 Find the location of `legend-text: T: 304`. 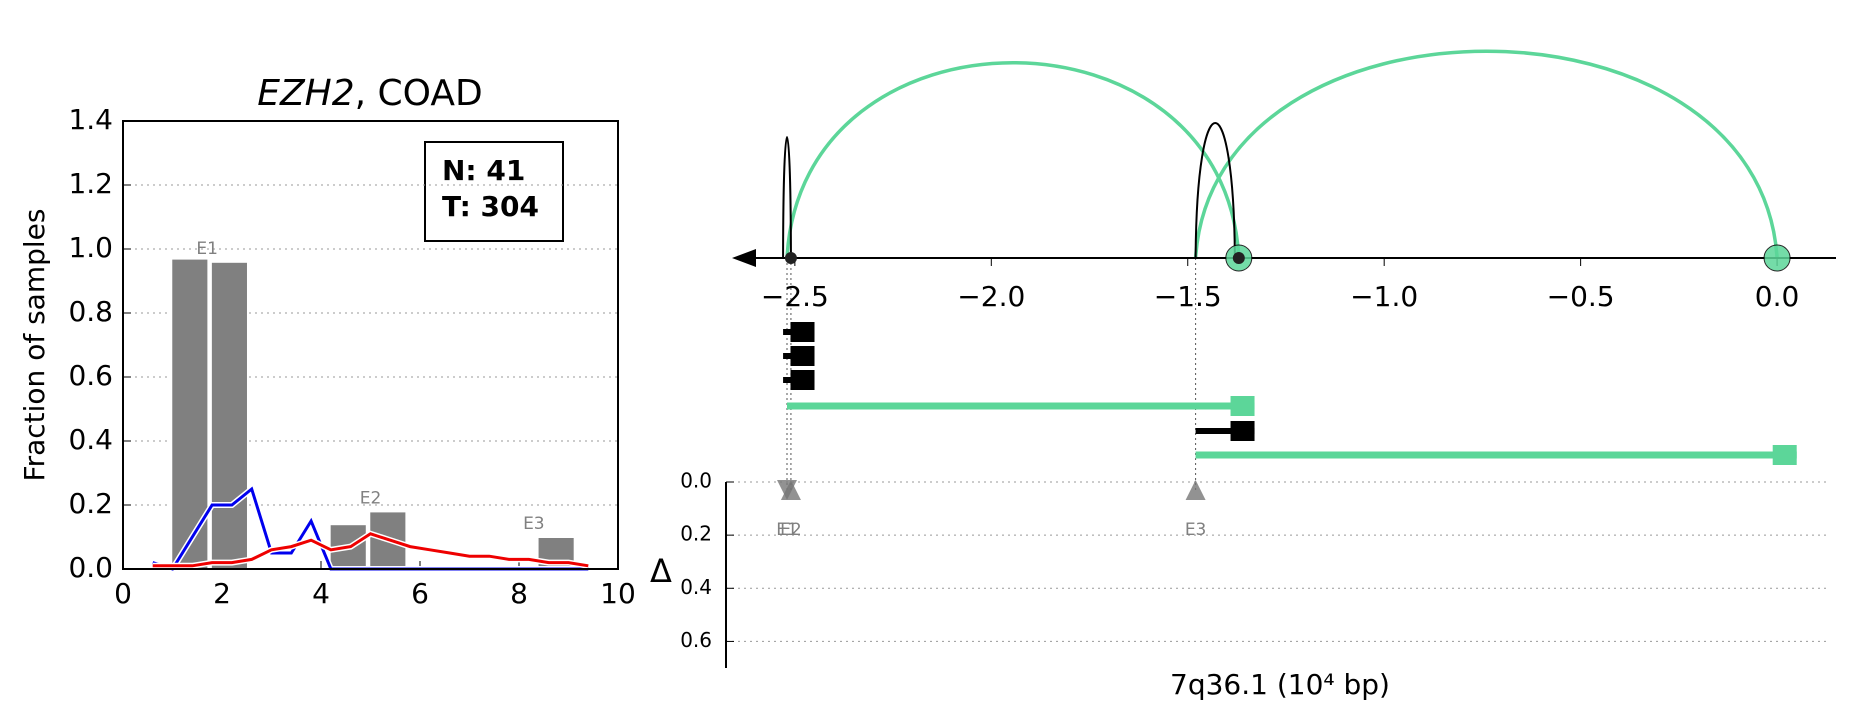

legend-text: T: 304 is located at coordinates (490, 206).